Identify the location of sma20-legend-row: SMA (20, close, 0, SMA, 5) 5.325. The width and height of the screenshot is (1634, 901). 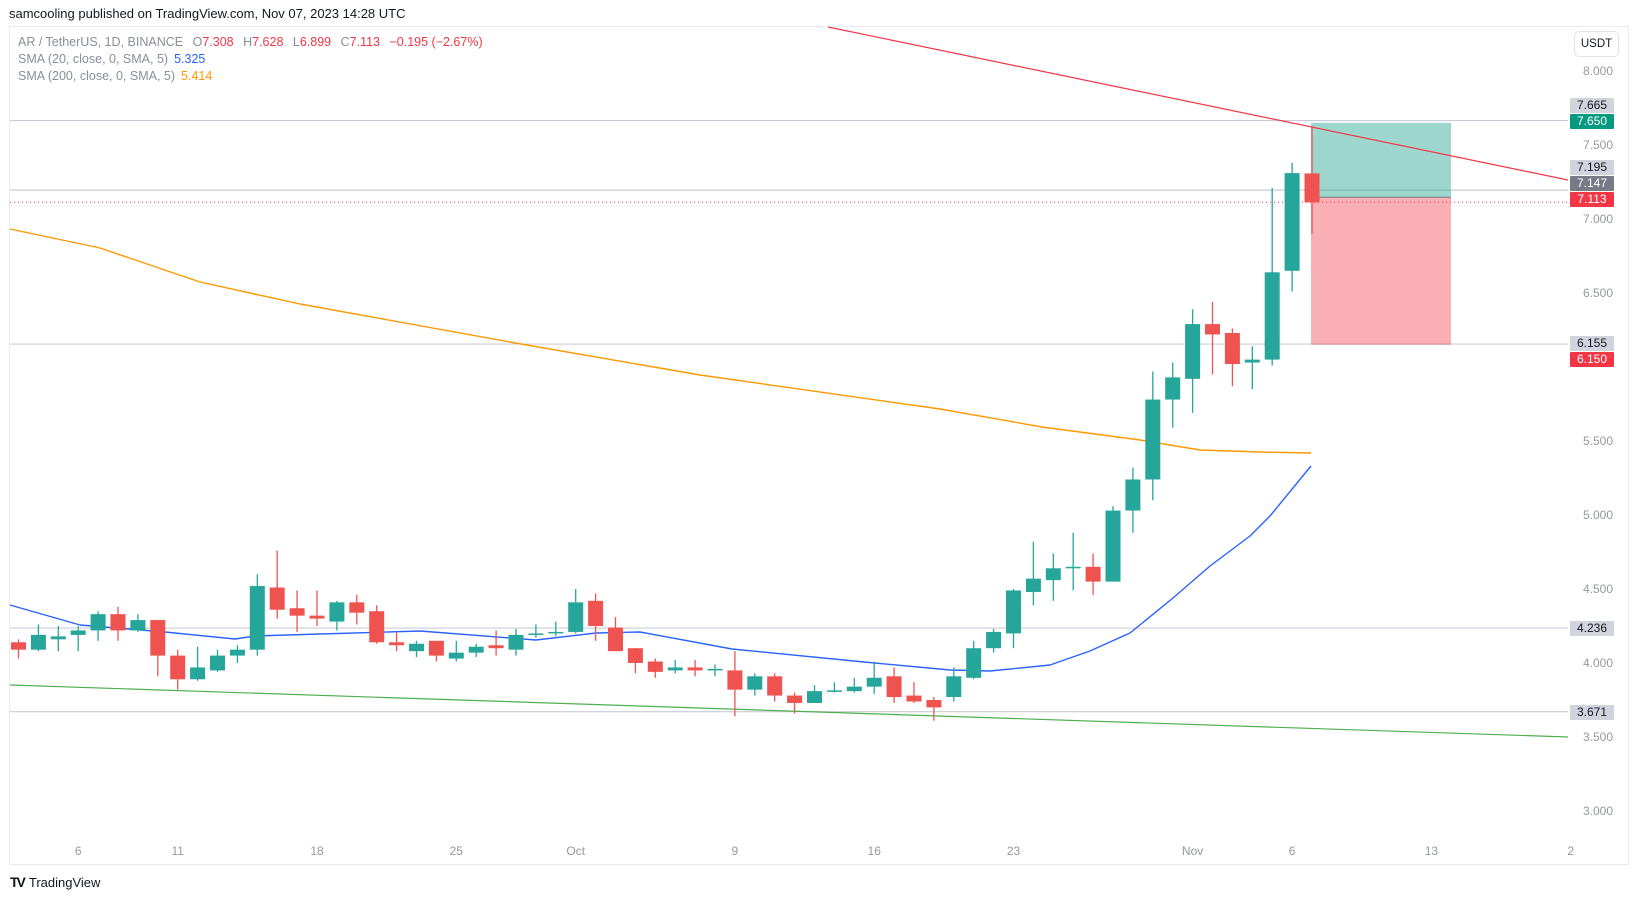
(250, 59).